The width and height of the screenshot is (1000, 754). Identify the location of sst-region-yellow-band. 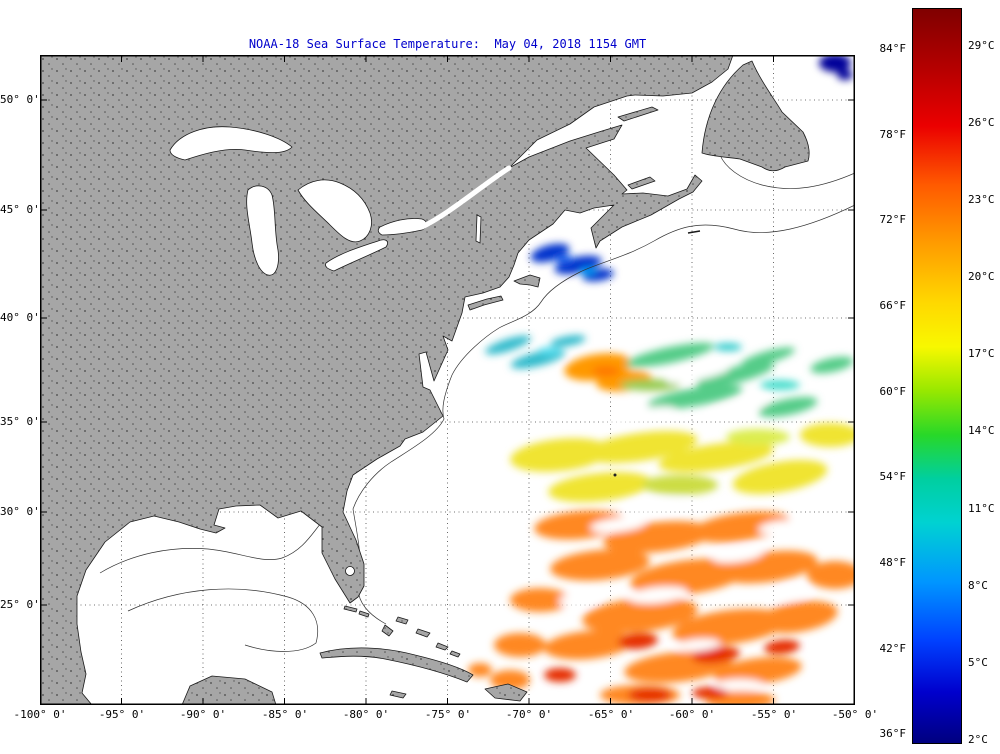
(682, 462).